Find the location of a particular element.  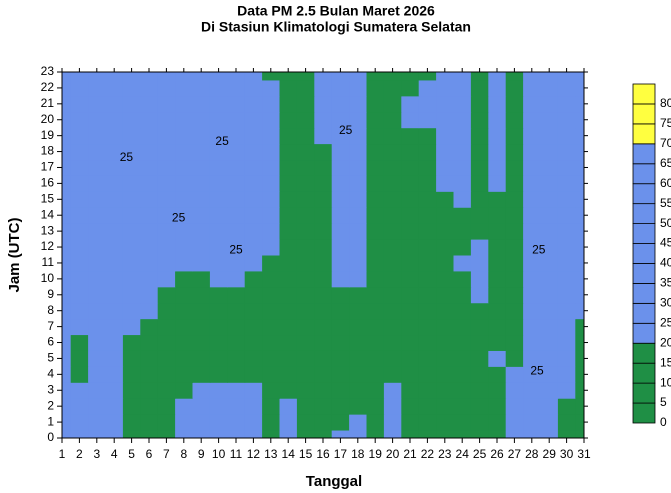

colorbar-tick-label: 35 is located at coordinates (665, 283).